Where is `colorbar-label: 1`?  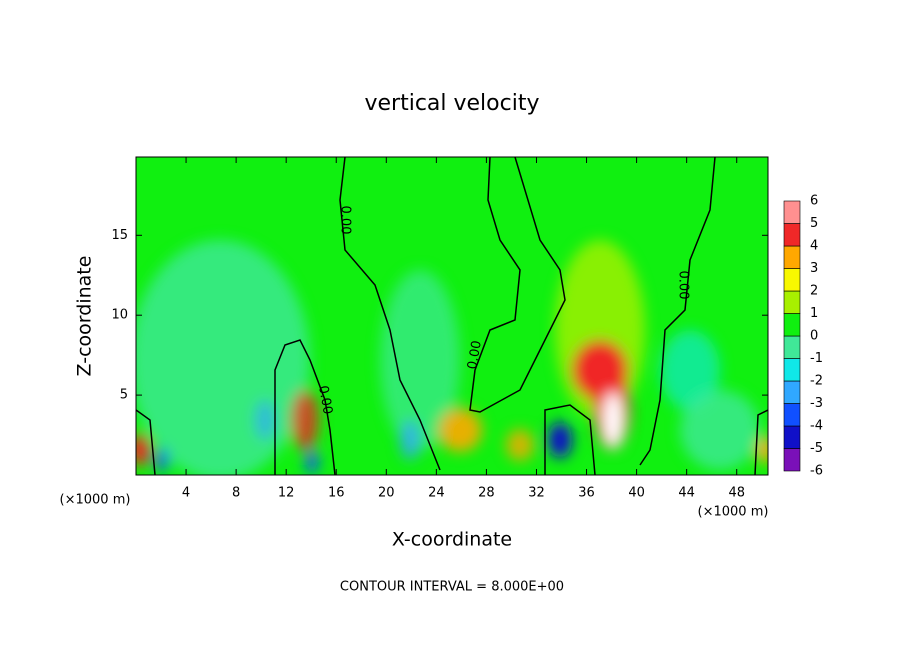
colorbar-label: 1 is located at coordinates (814, 313).